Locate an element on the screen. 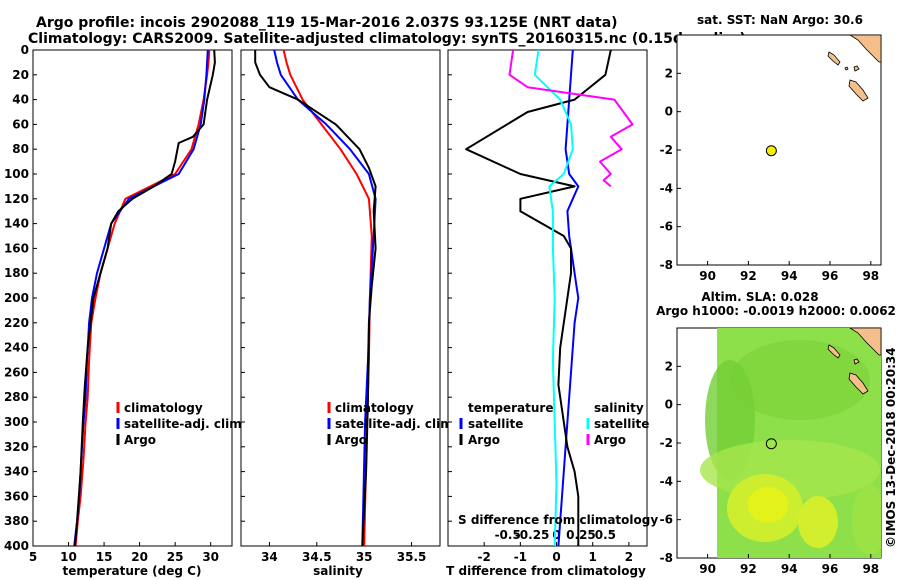  series-line-s-satellite is located at coordinates (553, 298).